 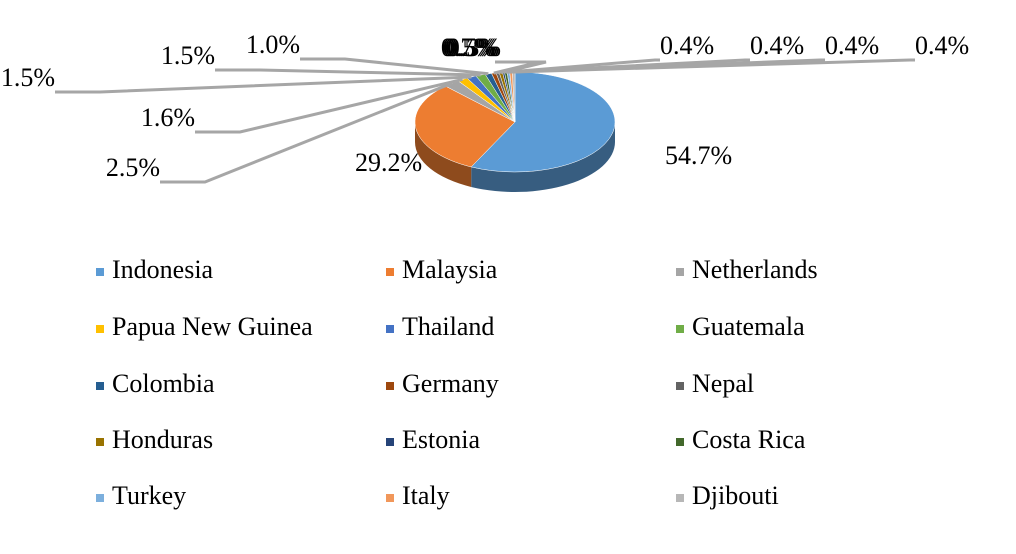 I want to click on legend-label: Germany, so click(x=450, y=383).